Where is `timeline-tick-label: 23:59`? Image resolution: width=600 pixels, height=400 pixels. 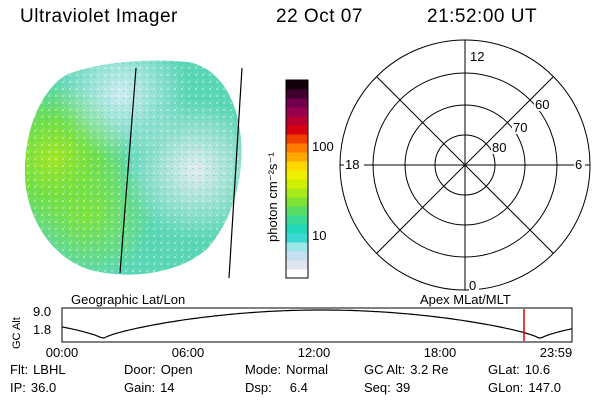
timeline-tick-label: 23:59 is located at coordinates (556, 352).